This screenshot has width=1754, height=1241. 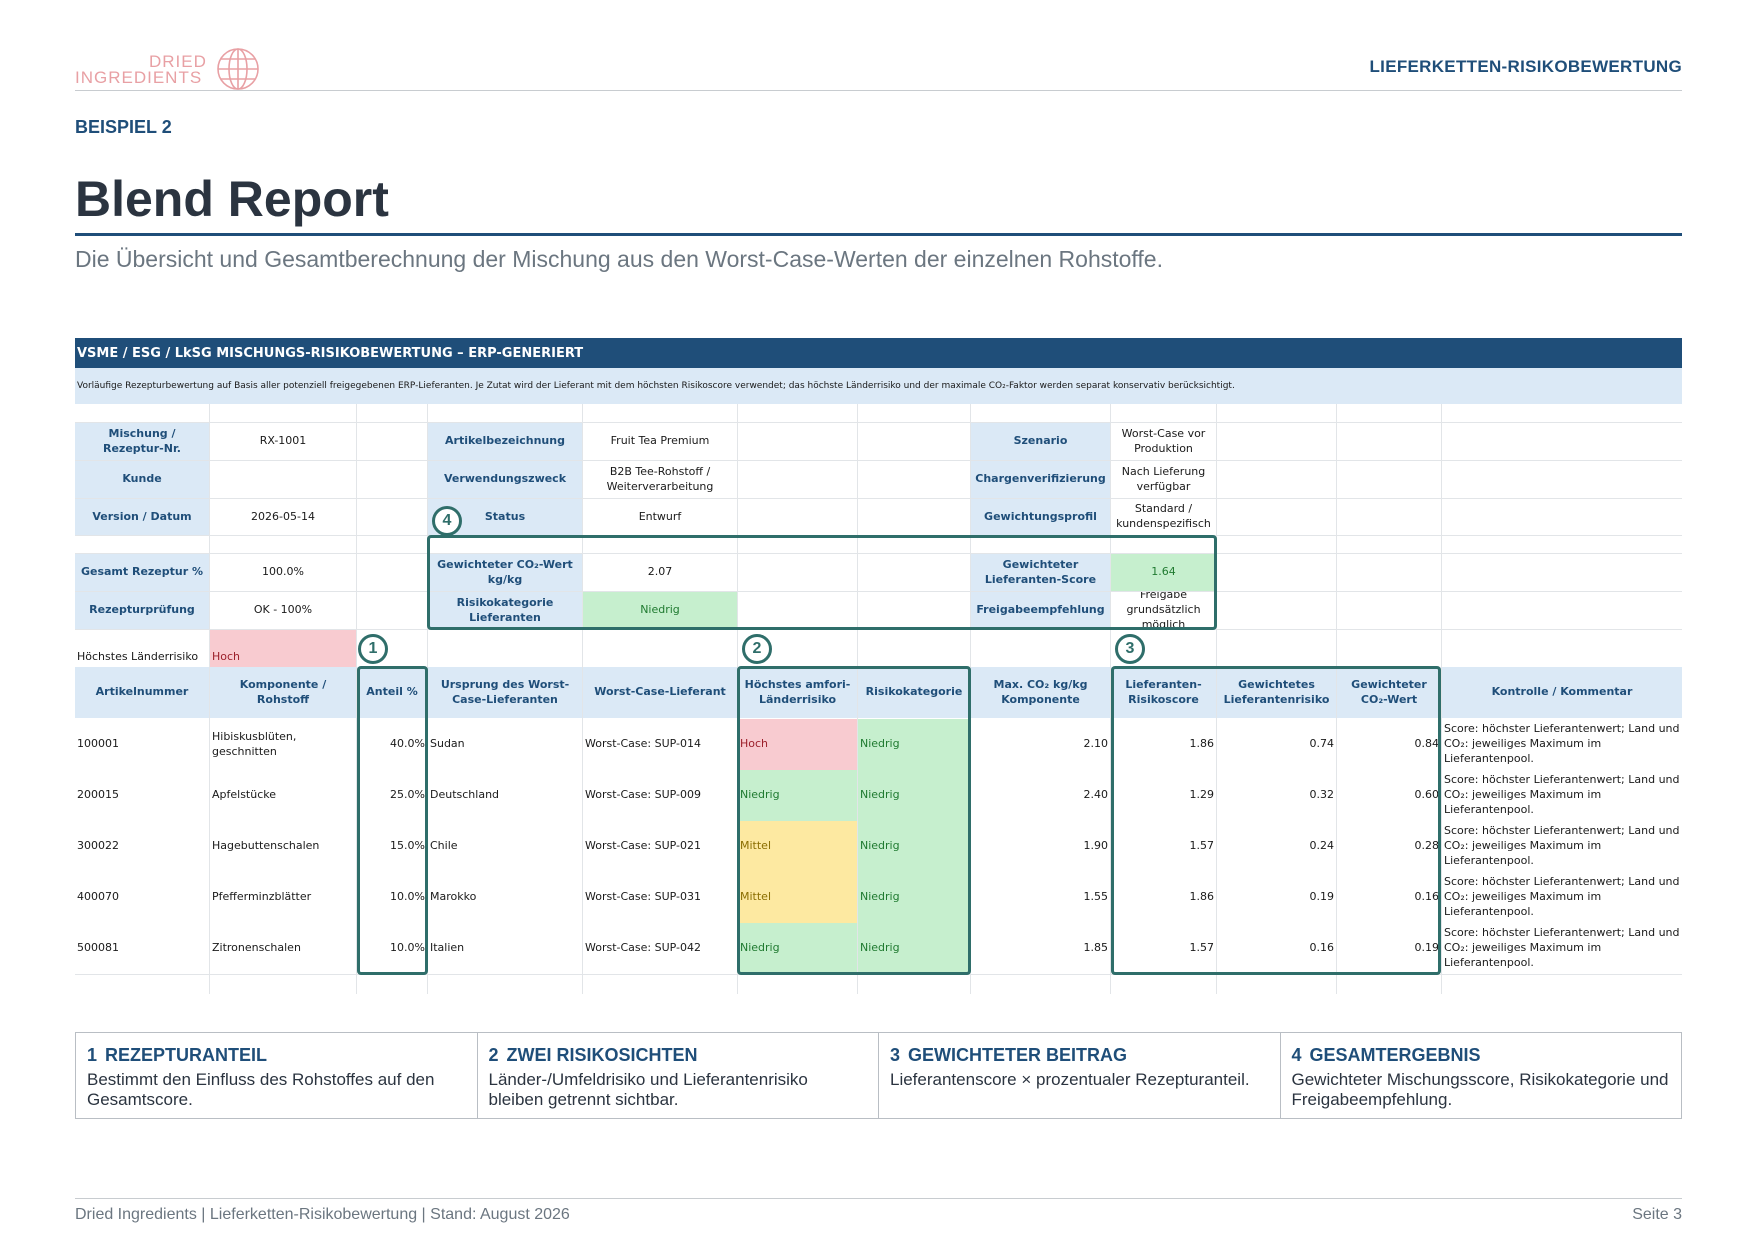 I want to click on country-risk-value: Hoch, so click(x=283, y=648).